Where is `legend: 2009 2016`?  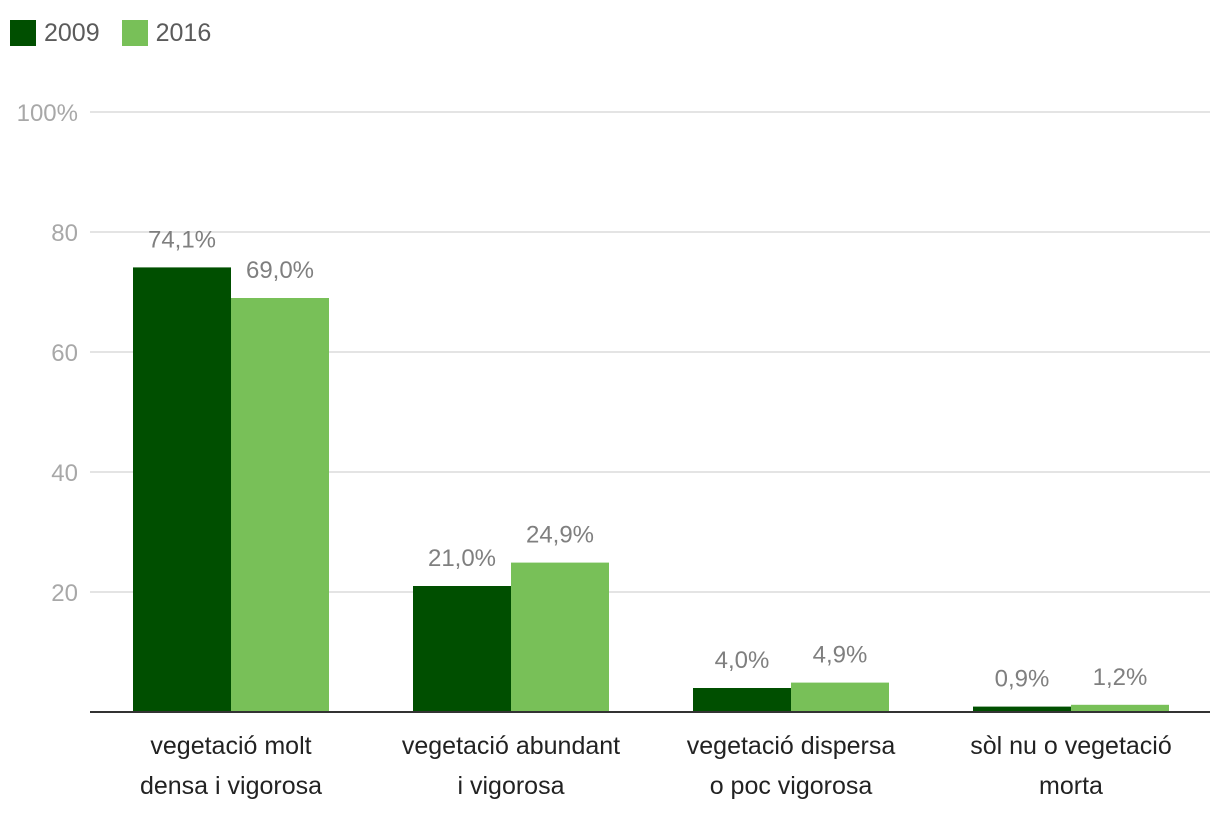 legend: 2009 2016 is located at coordinates (110, 33).